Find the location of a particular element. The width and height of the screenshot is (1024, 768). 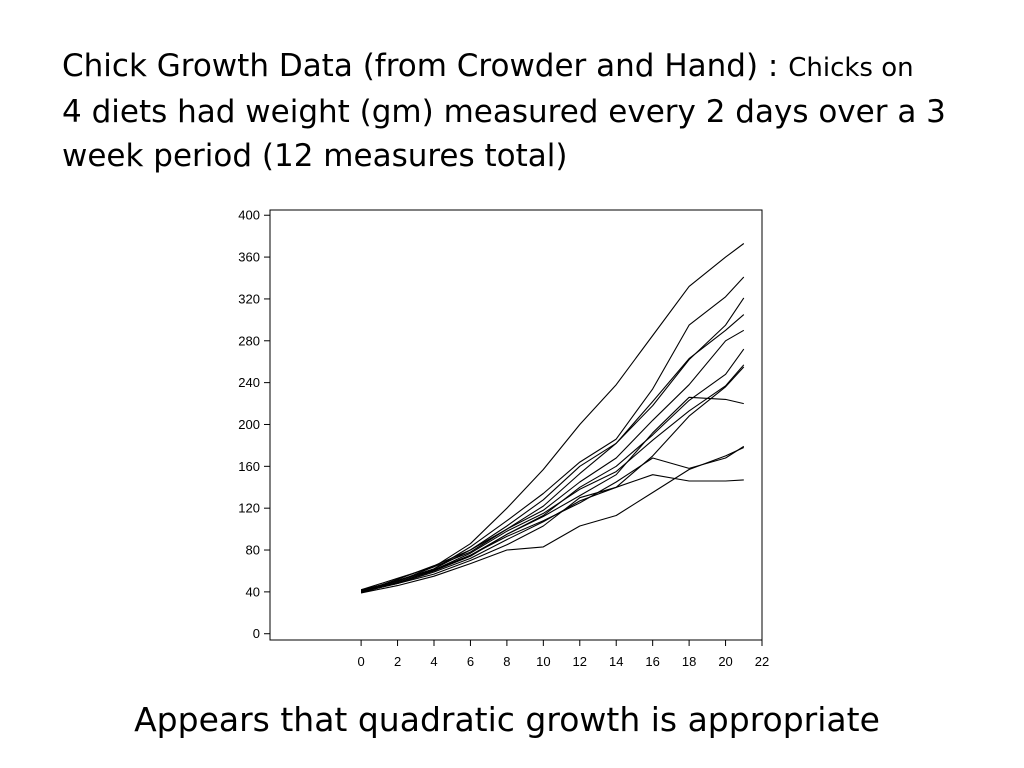

y-tick-label: 160 is located at coordinates (249, 466).